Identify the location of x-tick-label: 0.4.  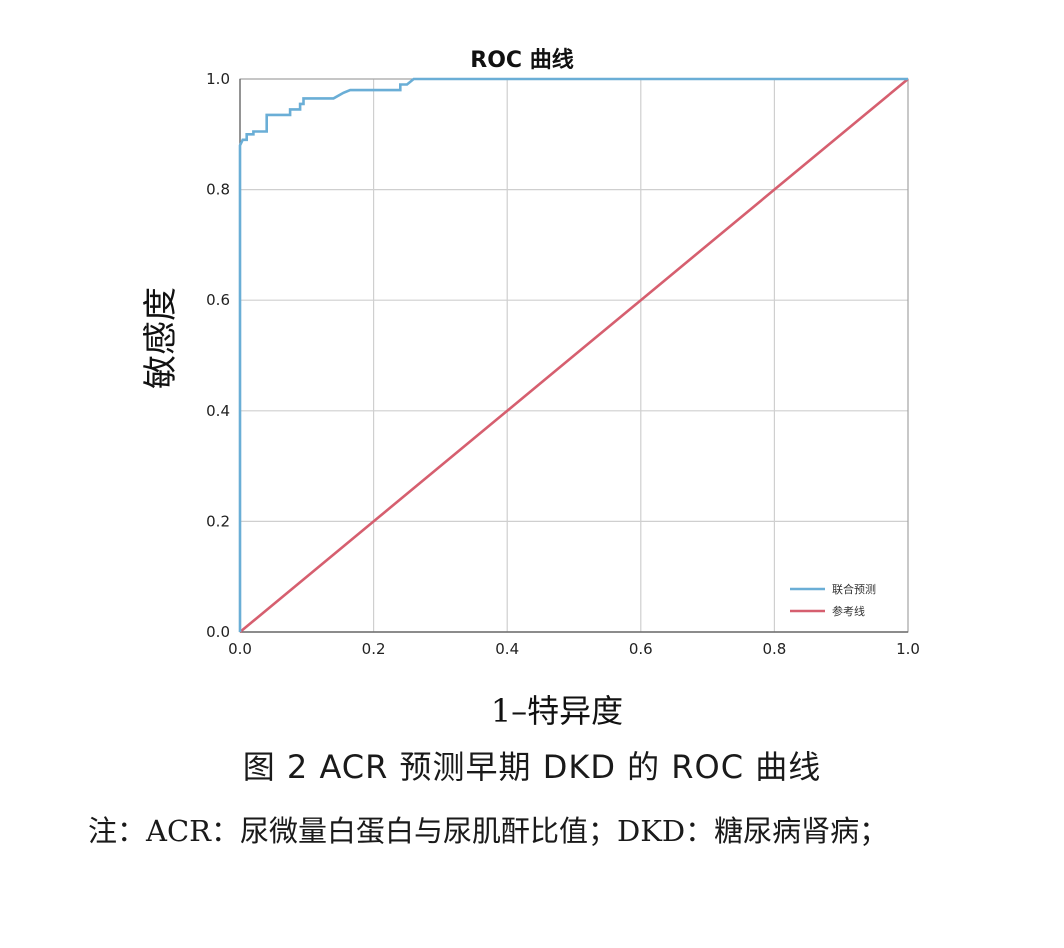
(507, 649).